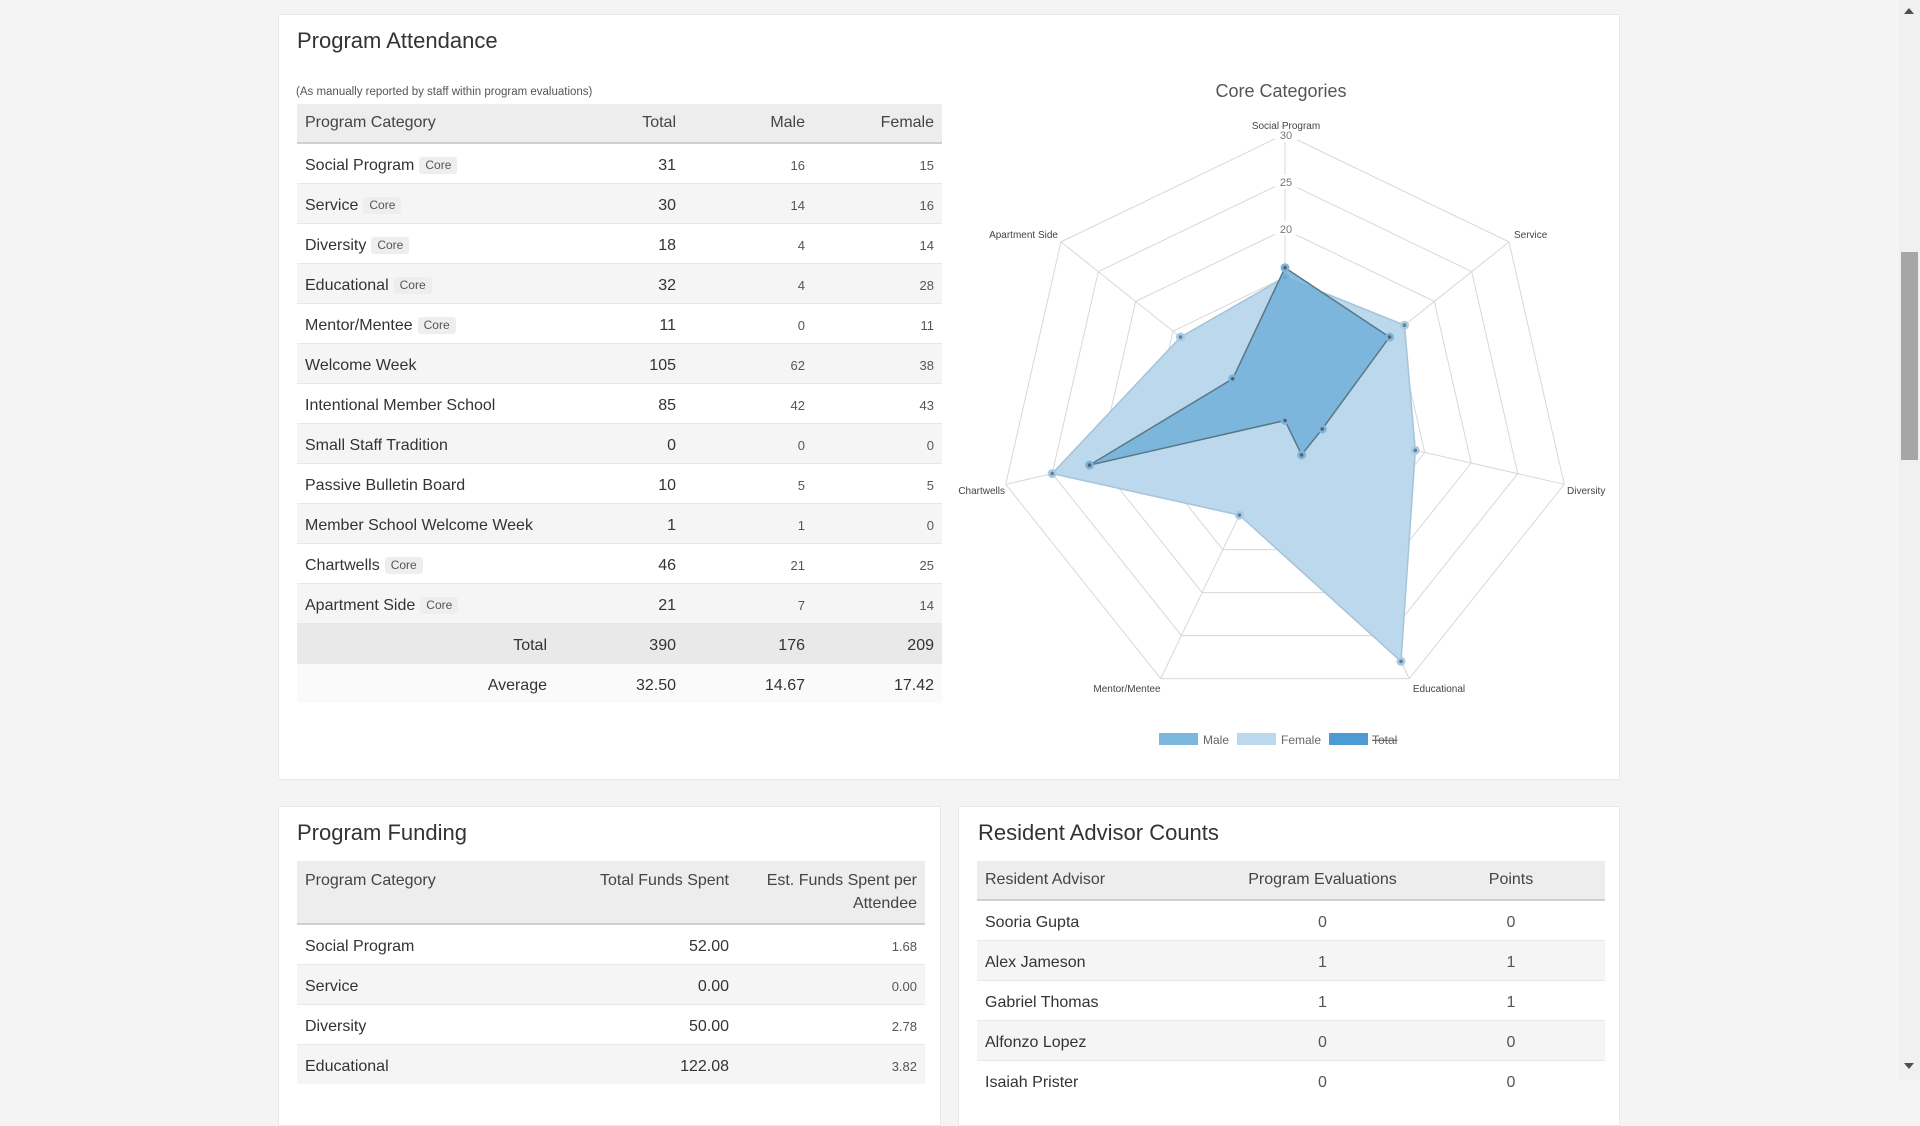  I want to click on svg-text: 20, so click(1286, 230).